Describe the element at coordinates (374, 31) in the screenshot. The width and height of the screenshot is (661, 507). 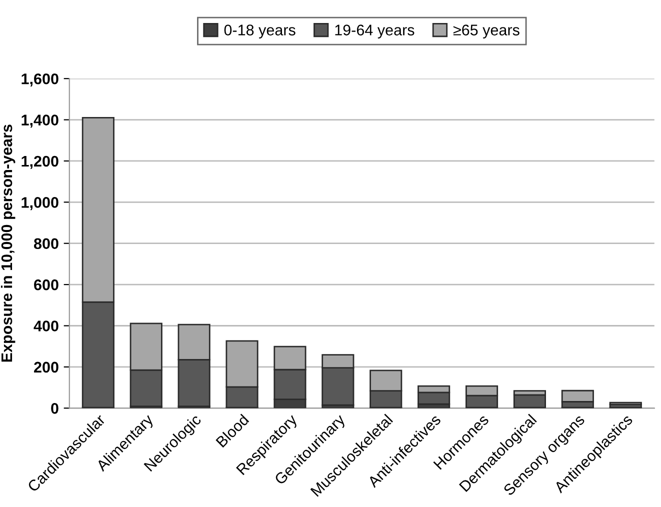
I see `legend-label: 19-64 years` at that location.